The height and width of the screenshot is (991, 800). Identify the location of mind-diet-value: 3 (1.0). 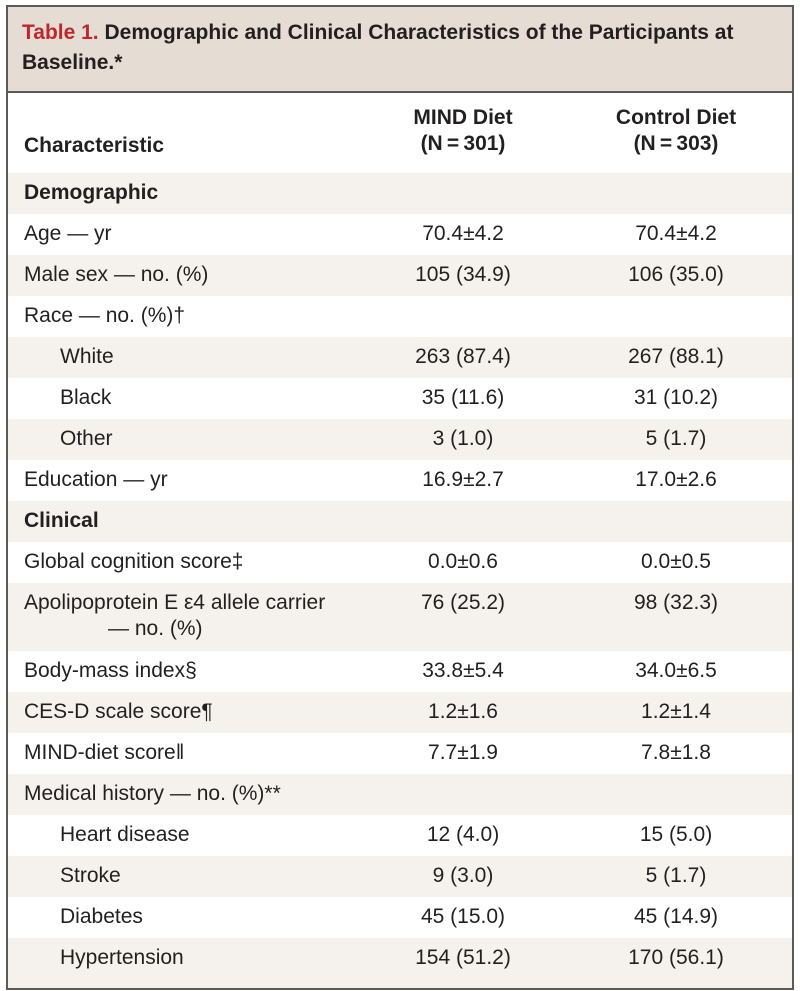
(463, 438).